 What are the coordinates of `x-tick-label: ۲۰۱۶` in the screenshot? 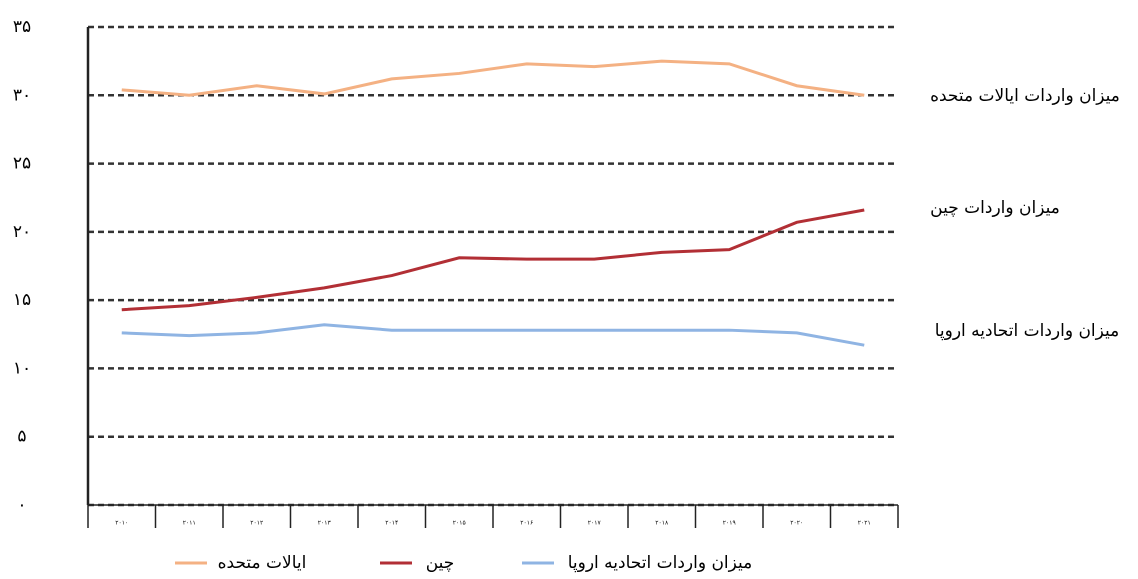 It's located at (526, 523).